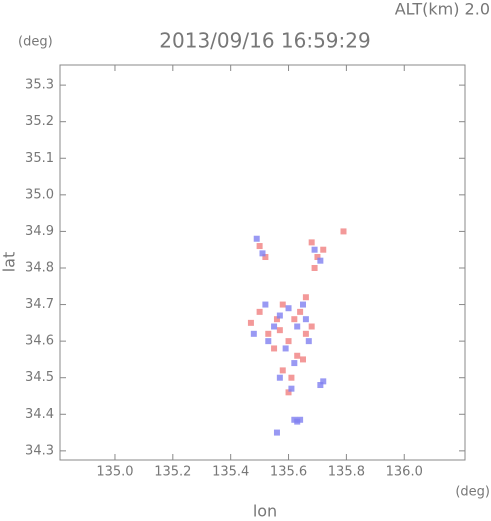  What do you see at coordinates (172, 472) in the screenshot?
I see `x-tick-label: 135.2` at bounding box center [172, 472].